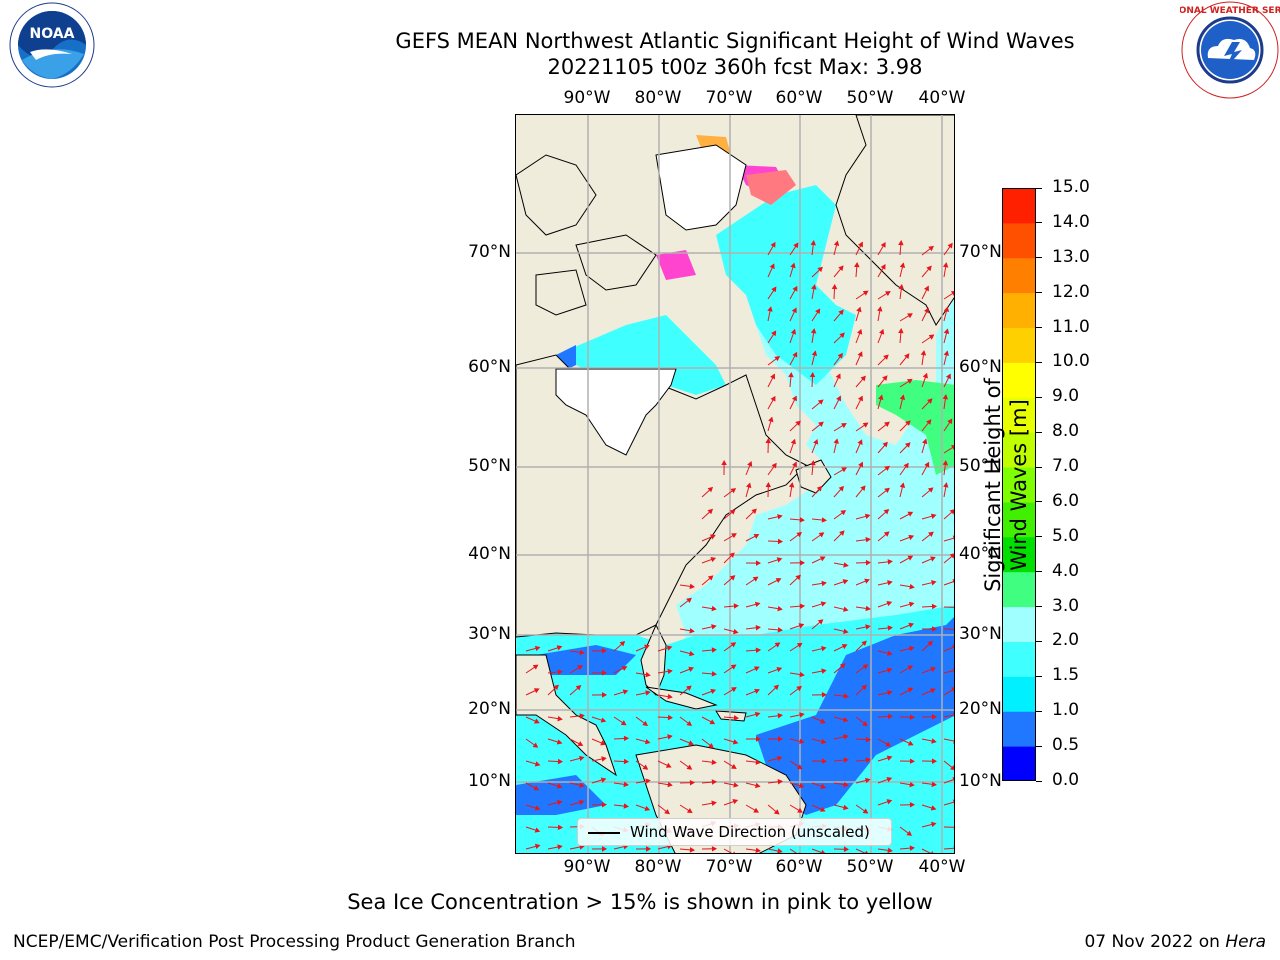 The height and width of the screenshot is (960, 1280). I want to click on colorbar-tick-label: 0.5, so click(1066, 745).